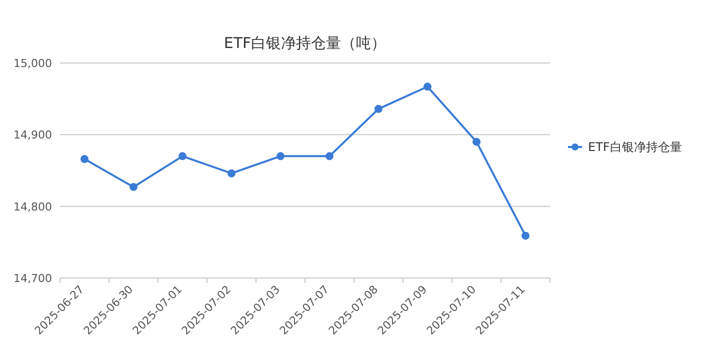  Describe the element at coordinates (305, 43) in the screenshot. I see `chart-title: ETF白银净持仓量（吨）` at that location.